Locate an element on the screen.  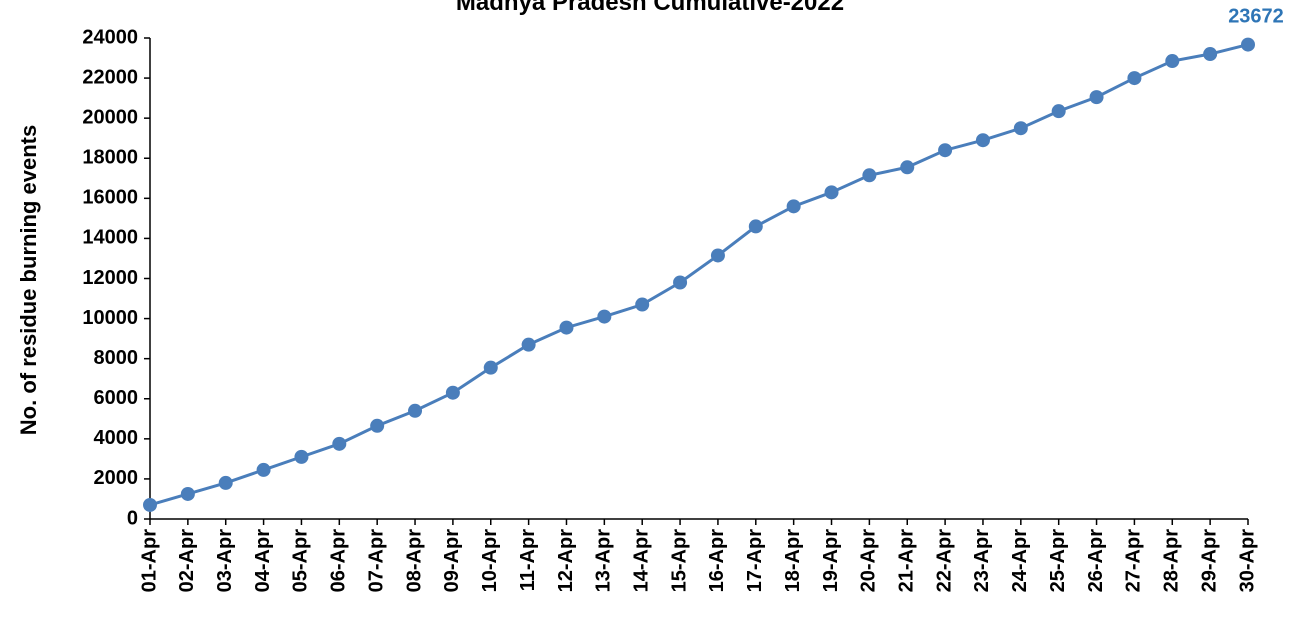
x-tick-label: 19-Apr is located at coordinates (831, 561).